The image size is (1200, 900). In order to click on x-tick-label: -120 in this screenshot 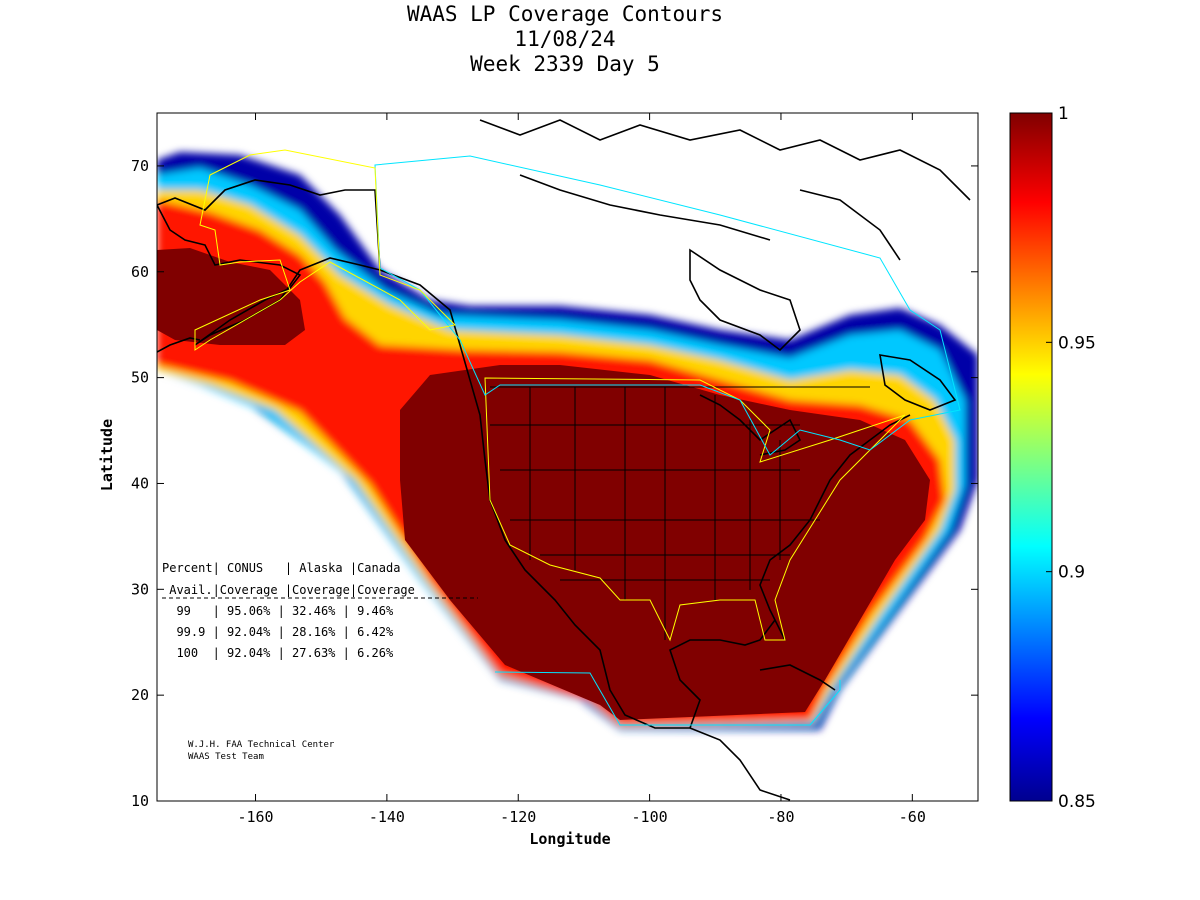, I will do `click(518, 817)`.